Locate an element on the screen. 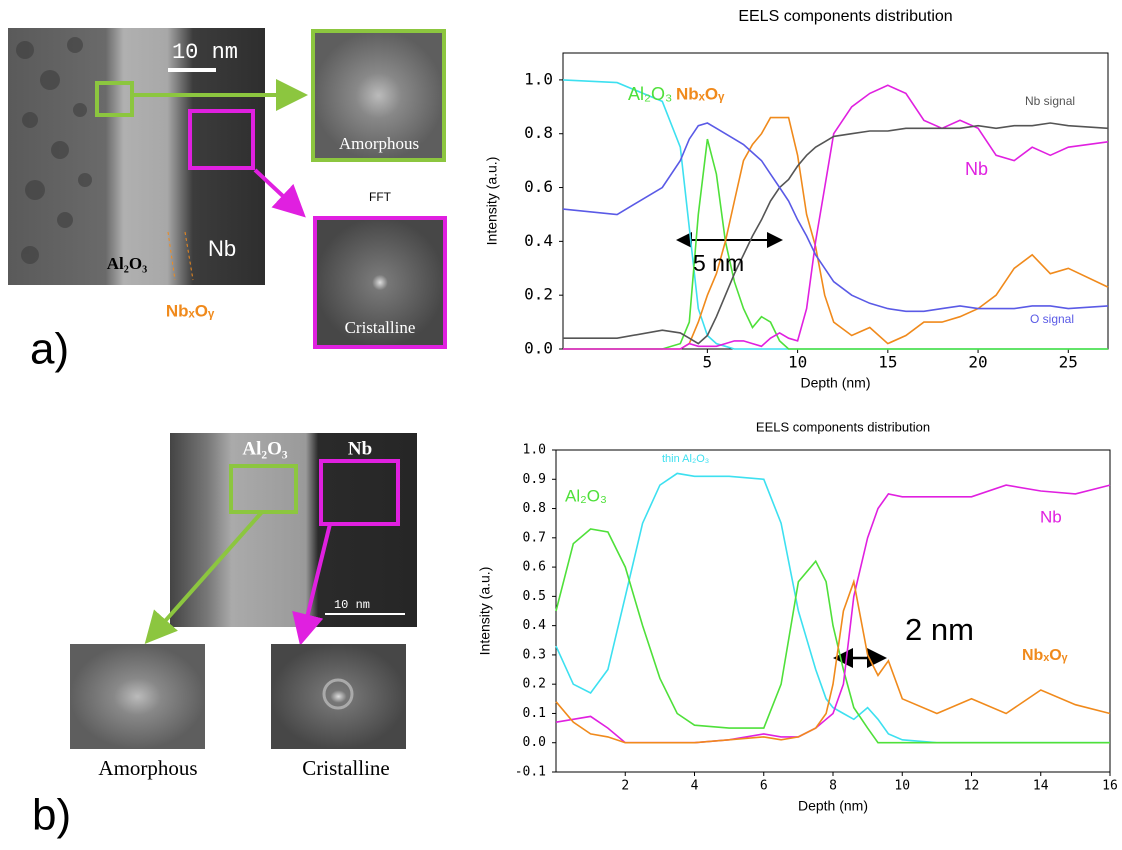 Image resolution: width=1122 pixels, height=850 pixels. x-tick-label: 5 is located at coordinates (708, 362).